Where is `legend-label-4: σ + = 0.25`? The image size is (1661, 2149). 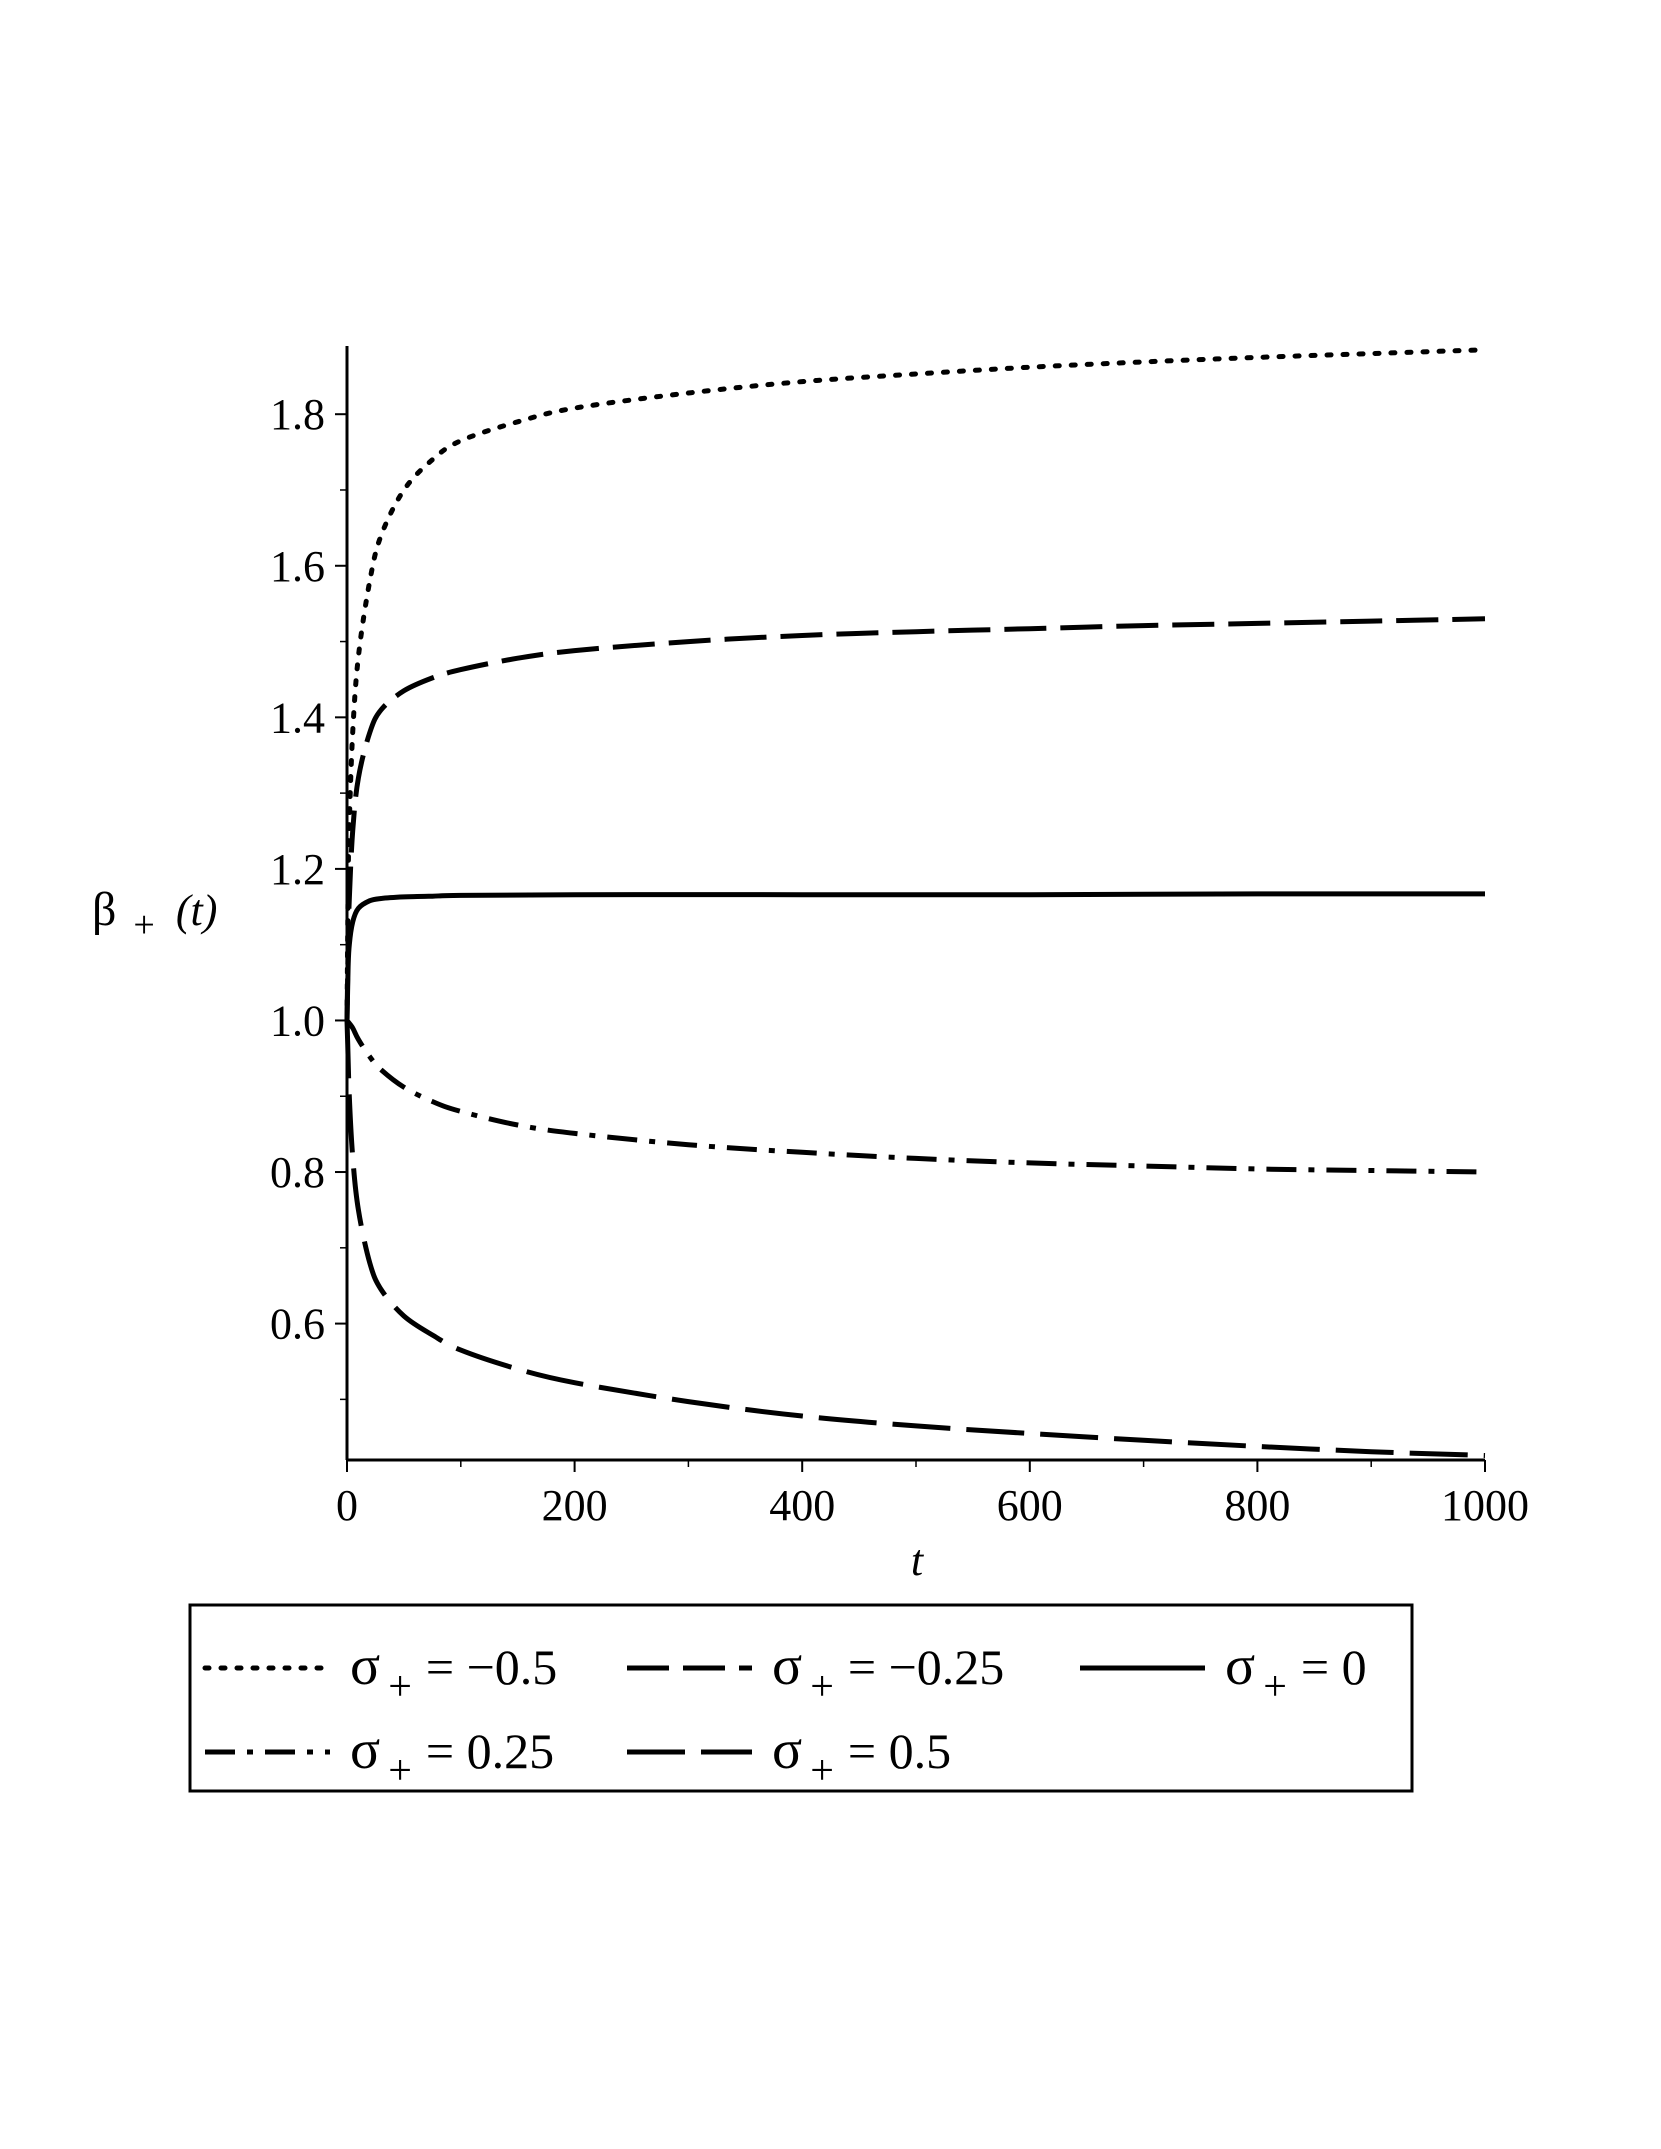 legend-label-4: σ + = 0.25 is located at coordinates (452, 1756).